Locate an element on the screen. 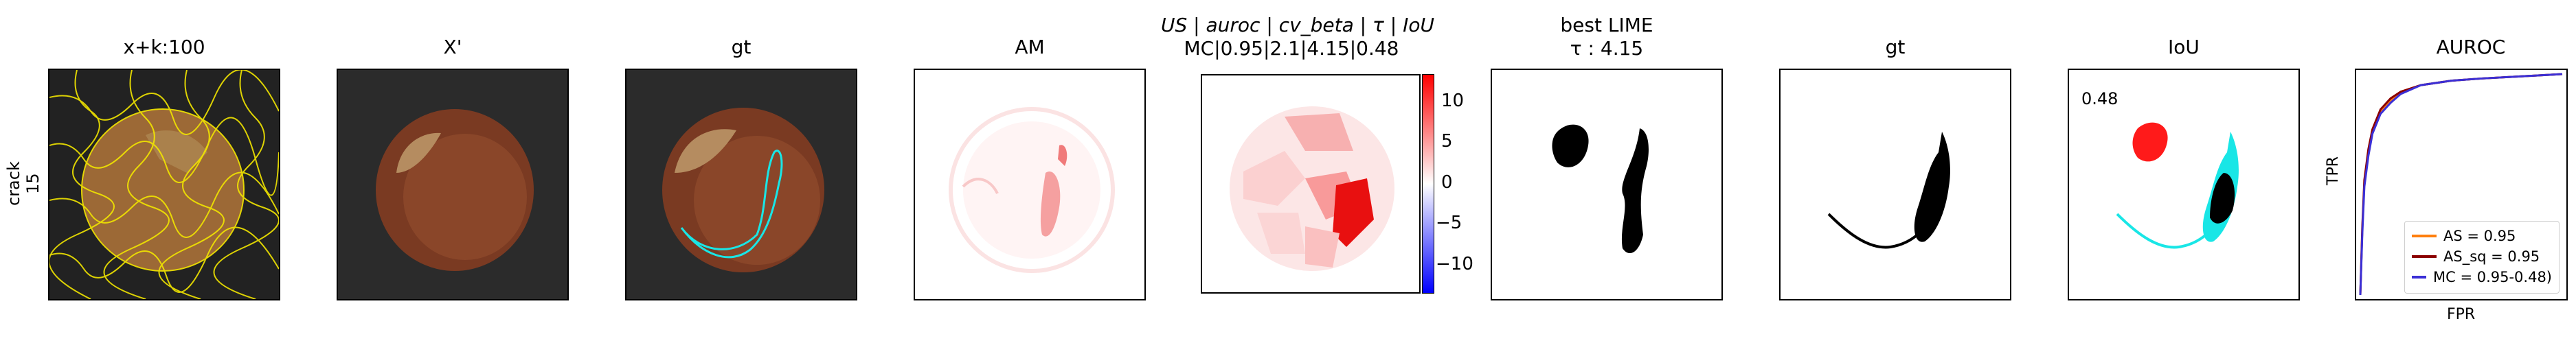  superpixel-image is located at coordinates (164, 184).